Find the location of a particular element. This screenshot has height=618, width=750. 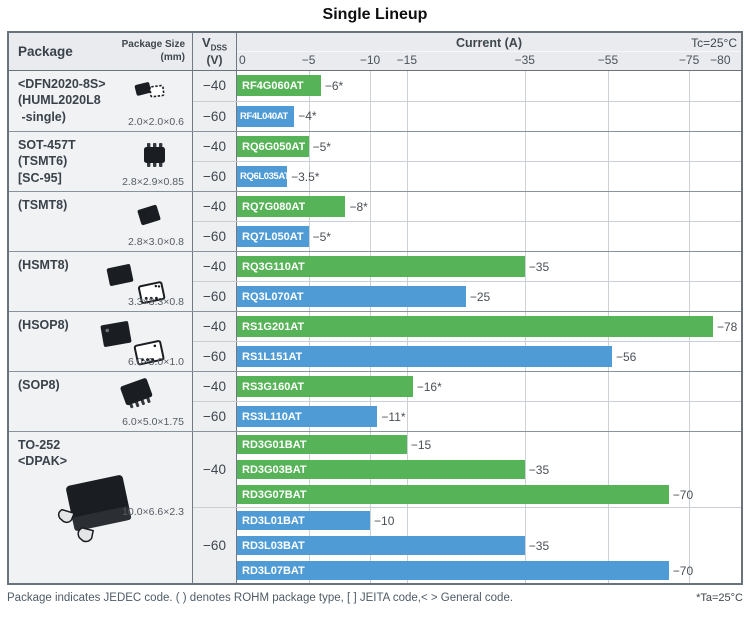

package-cell: (HSMT8) 3.3×3.3×0.8 is located at coordinates (101, 281).